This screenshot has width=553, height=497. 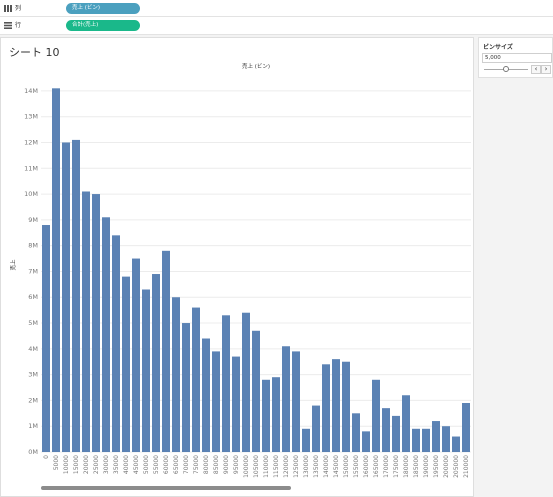 I want to click on x-tick-label: 105000, so click(x=256, y=466).